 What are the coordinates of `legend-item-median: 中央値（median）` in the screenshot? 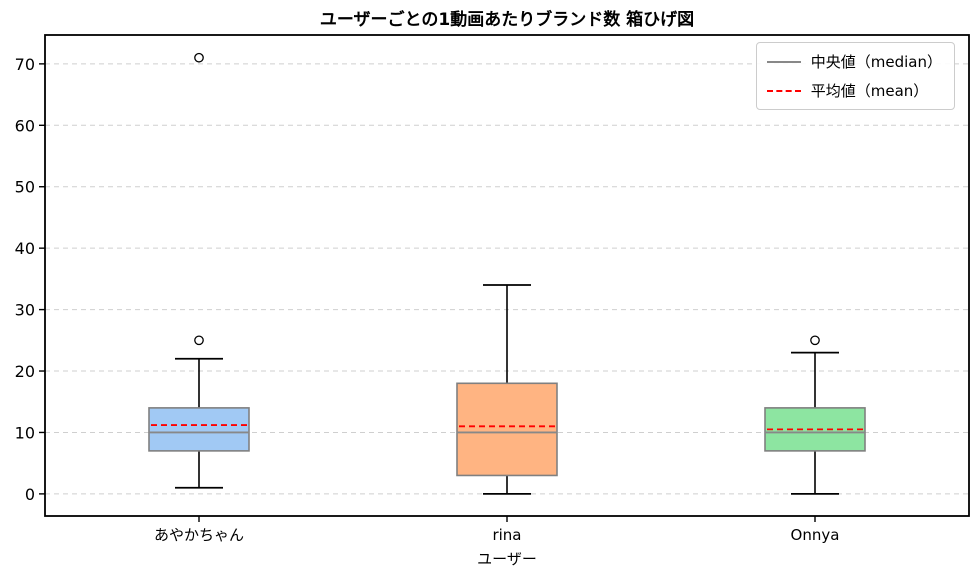 It's located at (854, 61).